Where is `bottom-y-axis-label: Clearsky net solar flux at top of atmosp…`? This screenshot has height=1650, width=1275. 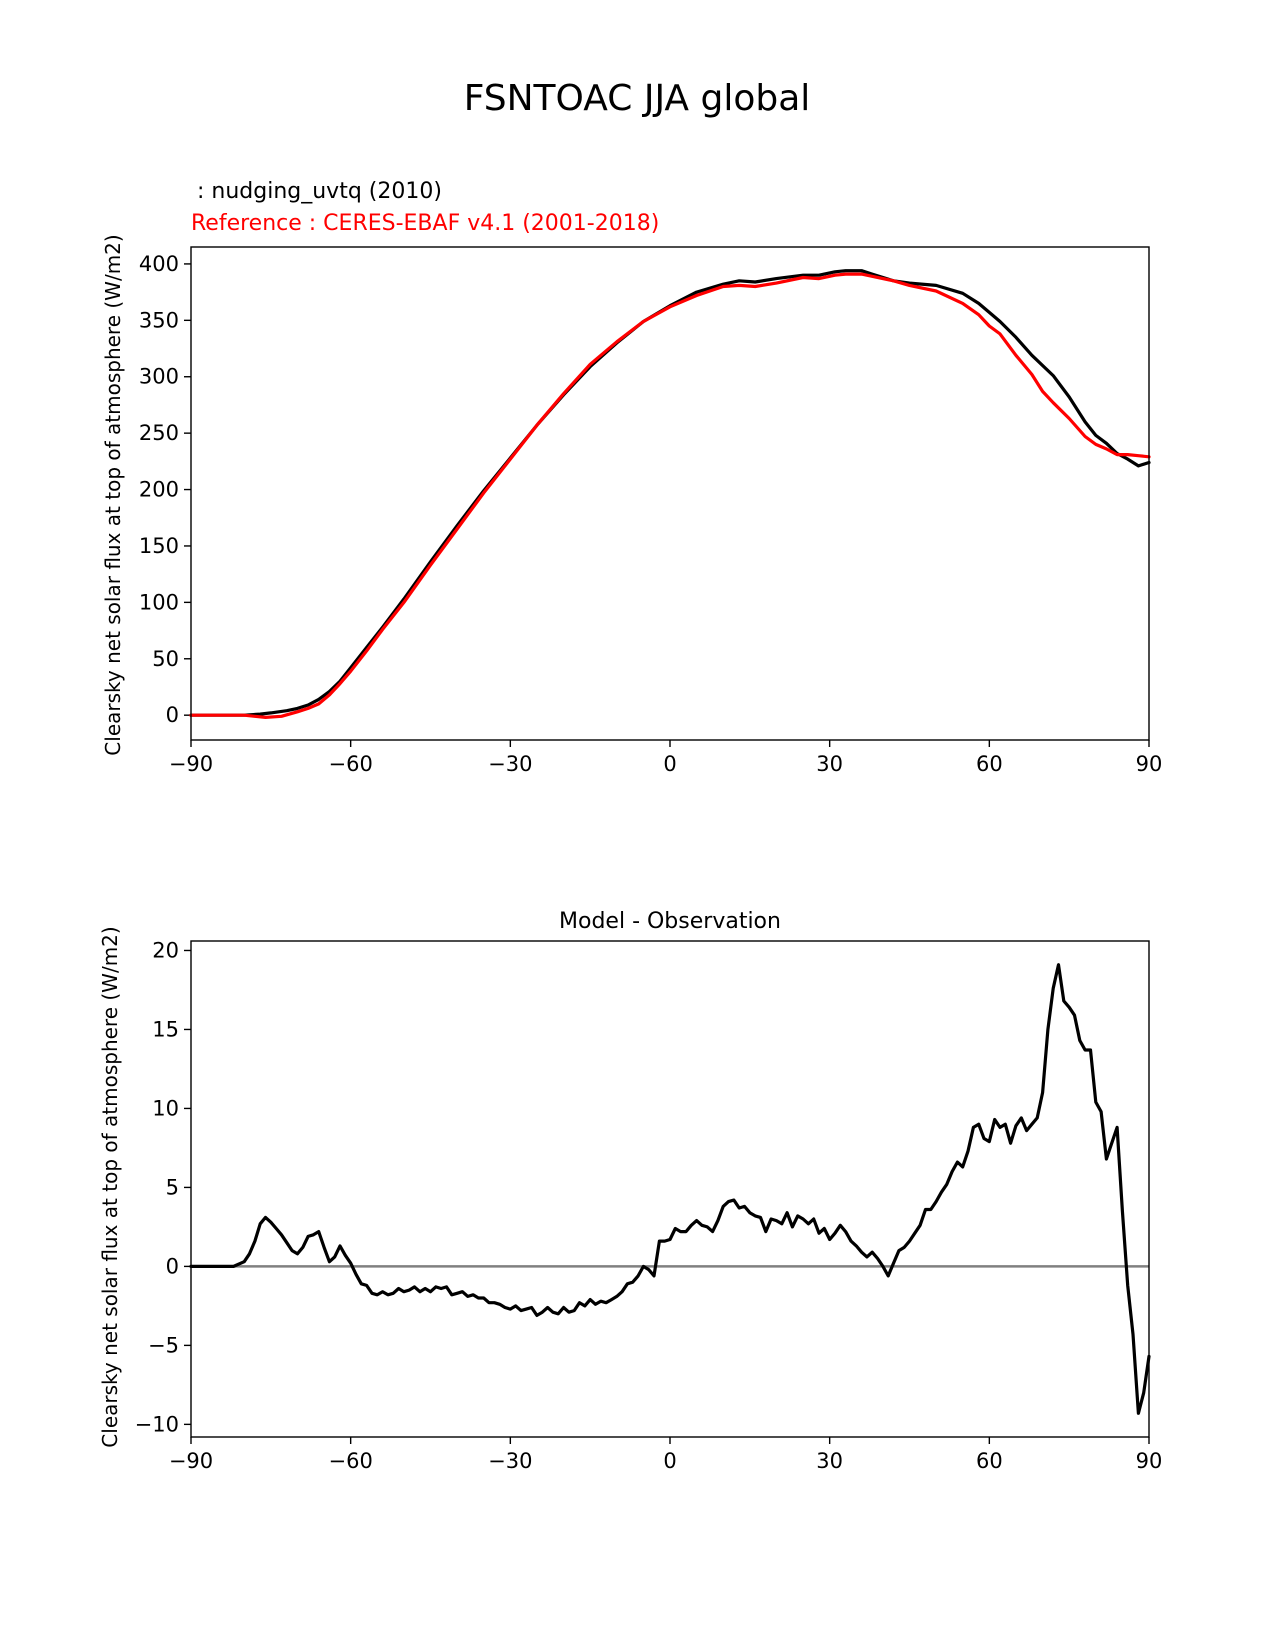 bottom-y-axis-label: Clearsky net solar flux at top of atmosp… is located at coordinates (110, 1186).